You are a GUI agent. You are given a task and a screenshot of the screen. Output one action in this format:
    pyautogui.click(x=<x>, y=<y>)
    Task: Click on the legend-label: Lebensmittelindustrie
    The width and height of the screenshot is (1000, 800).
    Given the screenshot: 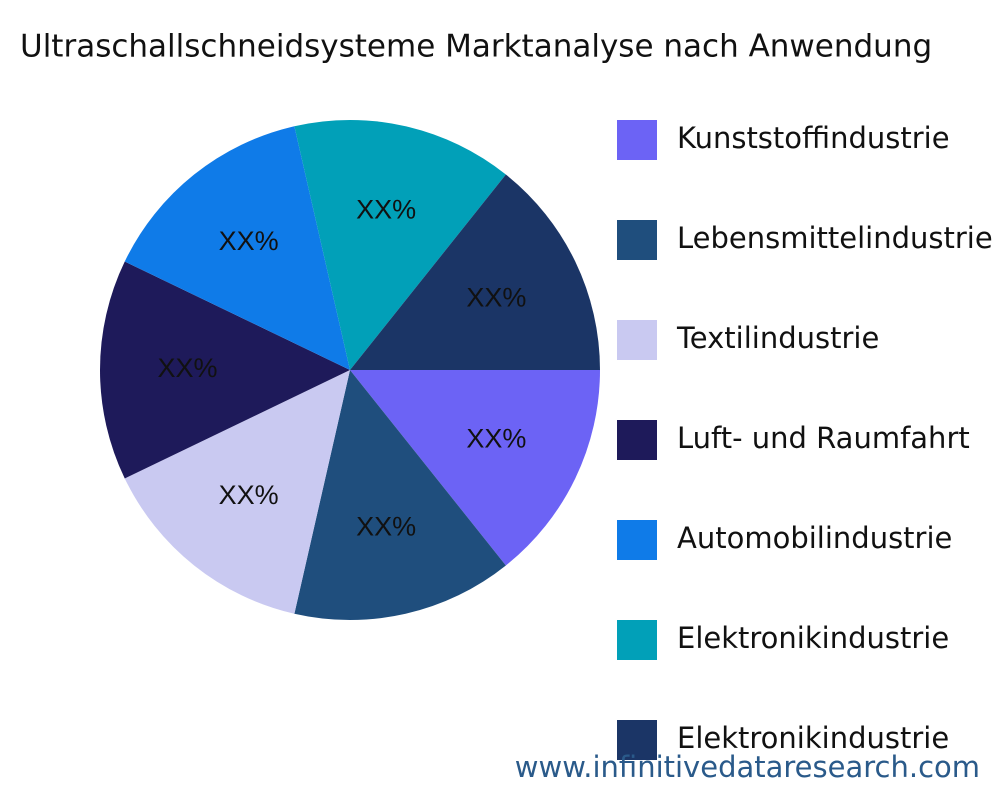 What is the action you would take?
    pyautogui.click(x=835, y=238)
    